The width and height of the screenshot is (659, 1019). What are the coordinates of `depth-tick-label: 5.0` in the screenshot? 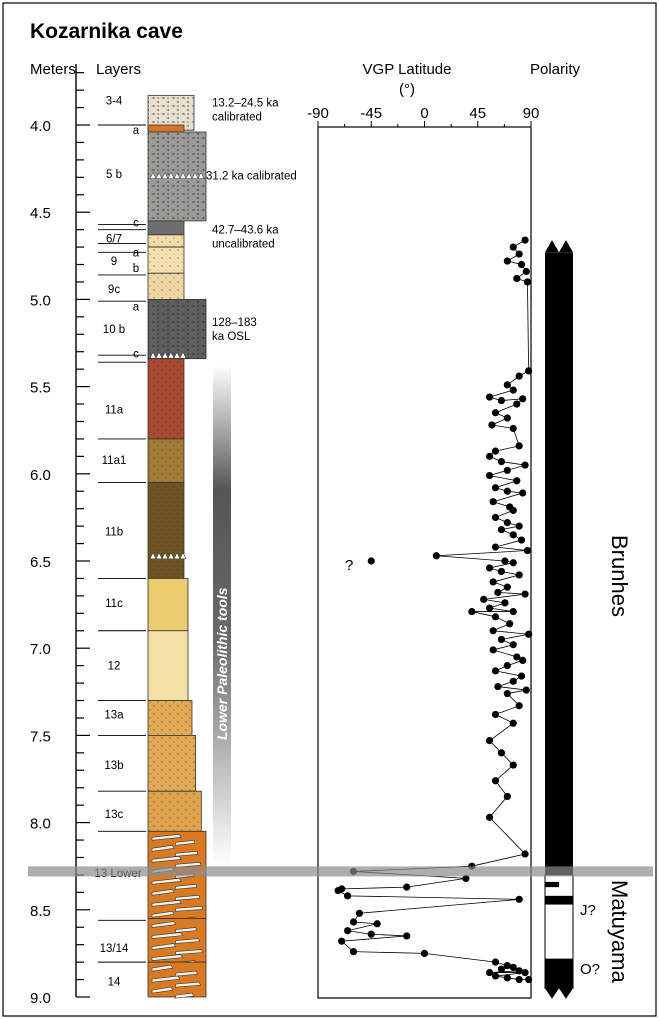 It's located at (40, 300).